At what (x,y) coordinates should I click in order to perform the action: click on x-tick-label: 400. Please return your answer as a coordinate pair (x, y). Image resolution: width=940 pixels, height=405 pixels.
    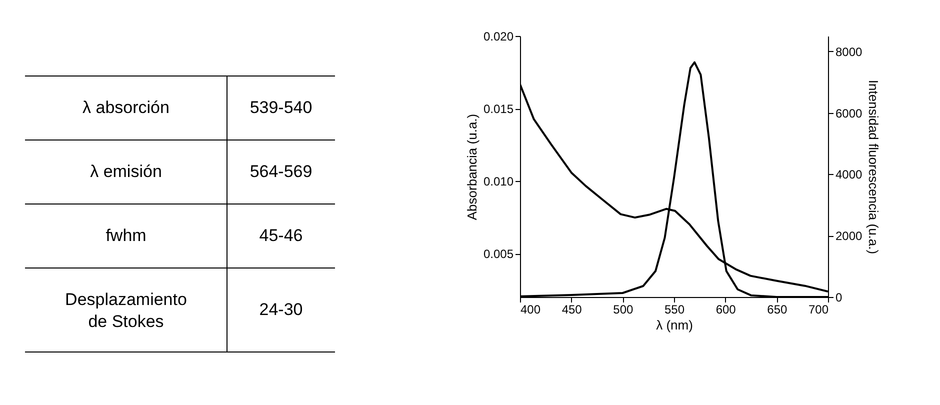
    Looking at the image, I should click on (530, 309).